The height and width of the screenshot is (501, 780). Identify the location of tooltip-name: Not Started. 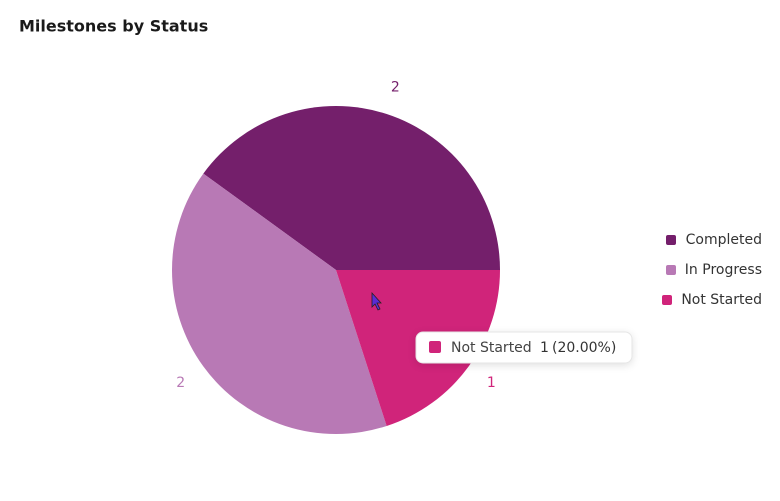
(491, 348).